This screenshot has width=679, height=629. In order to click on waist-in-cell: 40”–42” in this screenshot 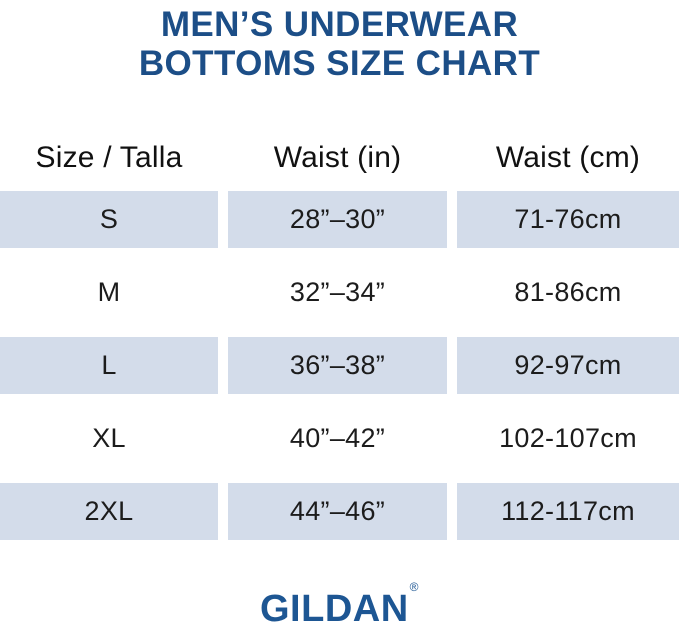, I will do `click(337, 438)`.